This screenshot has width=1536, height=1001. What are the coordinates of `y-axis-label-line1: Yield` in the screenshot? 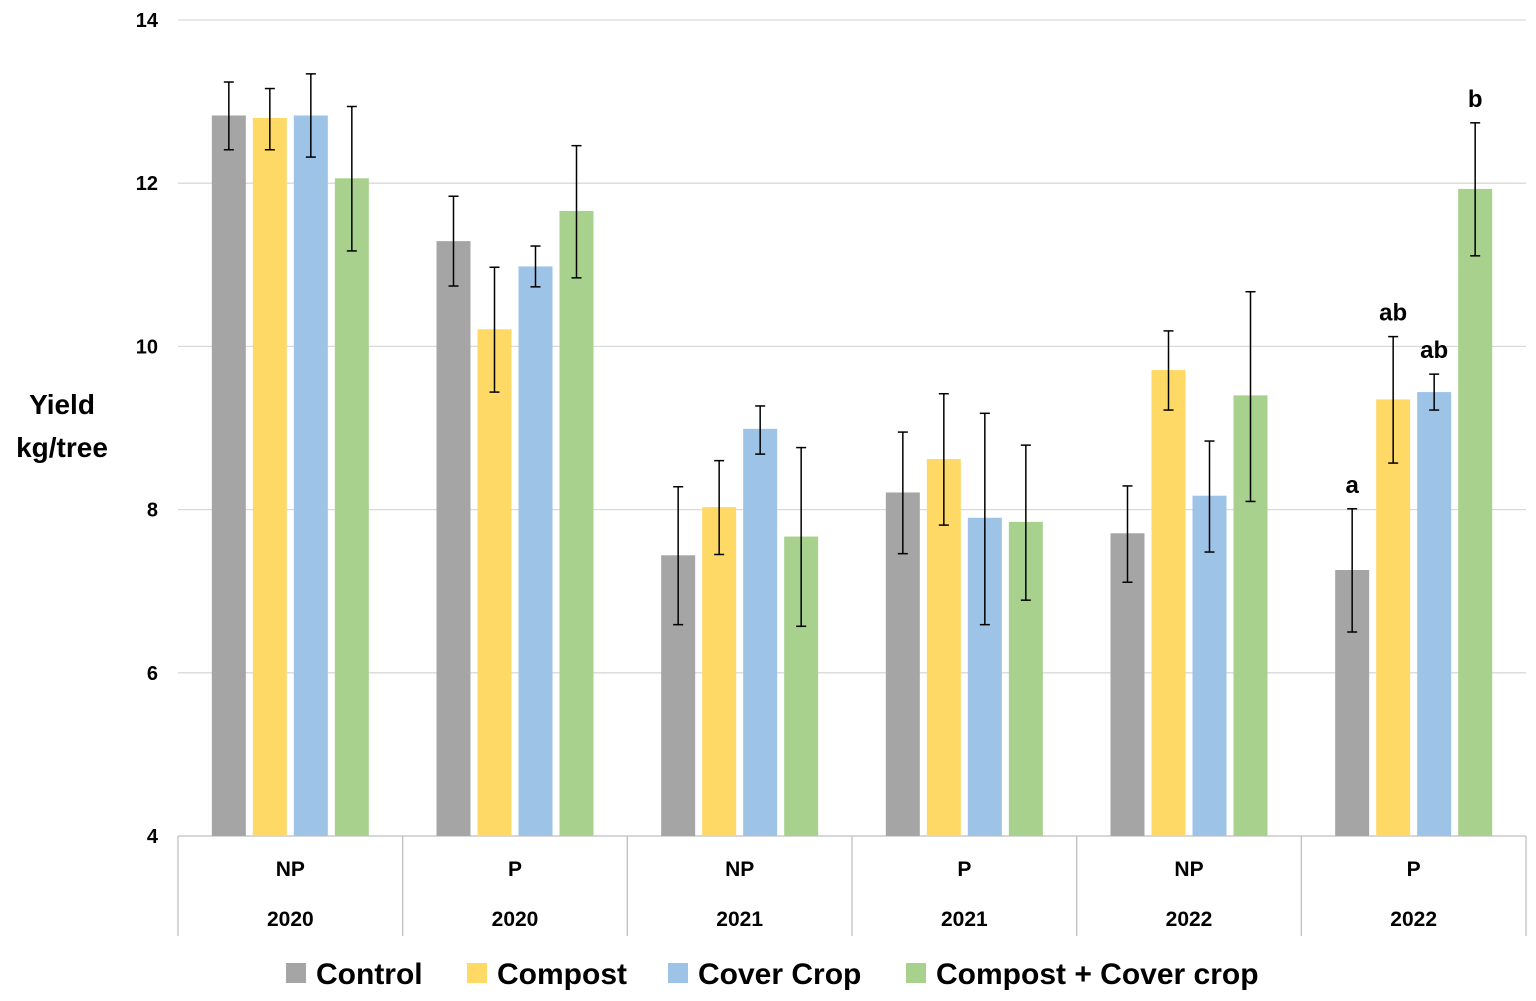 It's located at (62, 404).